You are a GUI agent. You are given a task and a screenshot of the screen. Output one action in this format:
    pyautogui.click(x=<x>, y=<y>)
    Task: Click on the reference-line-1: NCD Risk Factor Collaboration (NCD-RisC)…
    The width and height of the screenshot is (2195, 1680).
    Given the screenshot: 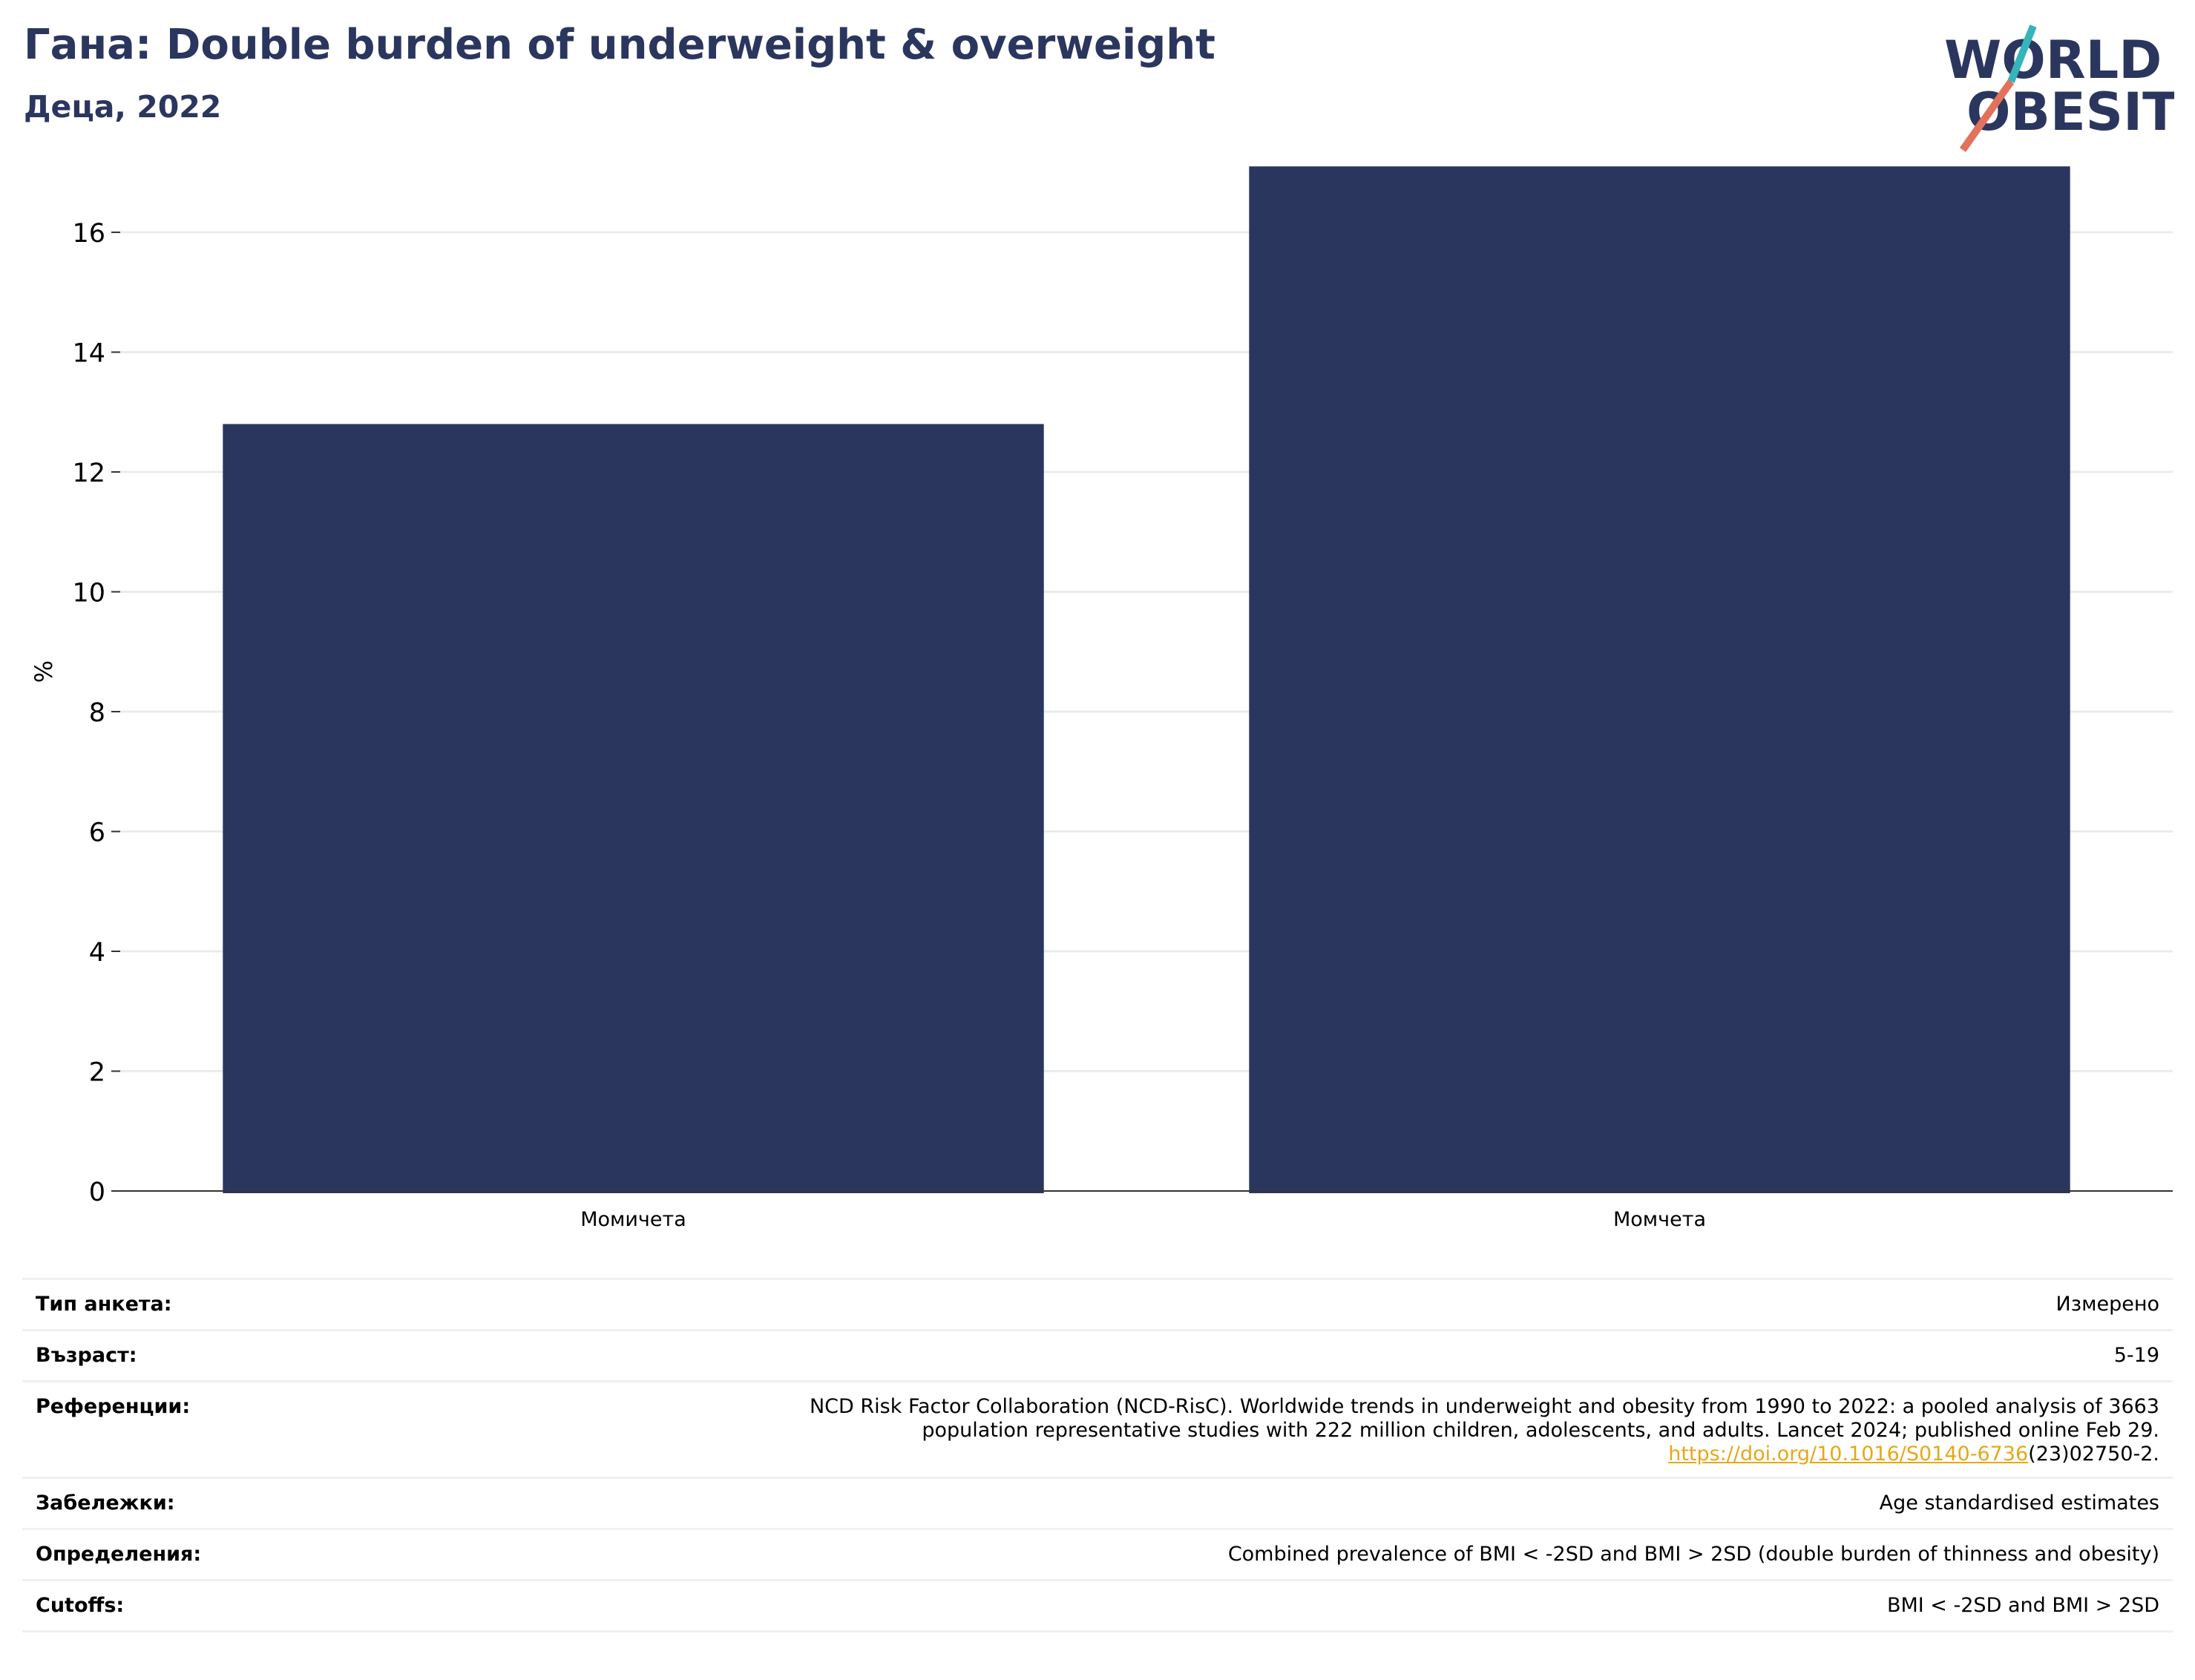 What is the action you would take?
    pyautogui.click(x=1484, y=1407)
    